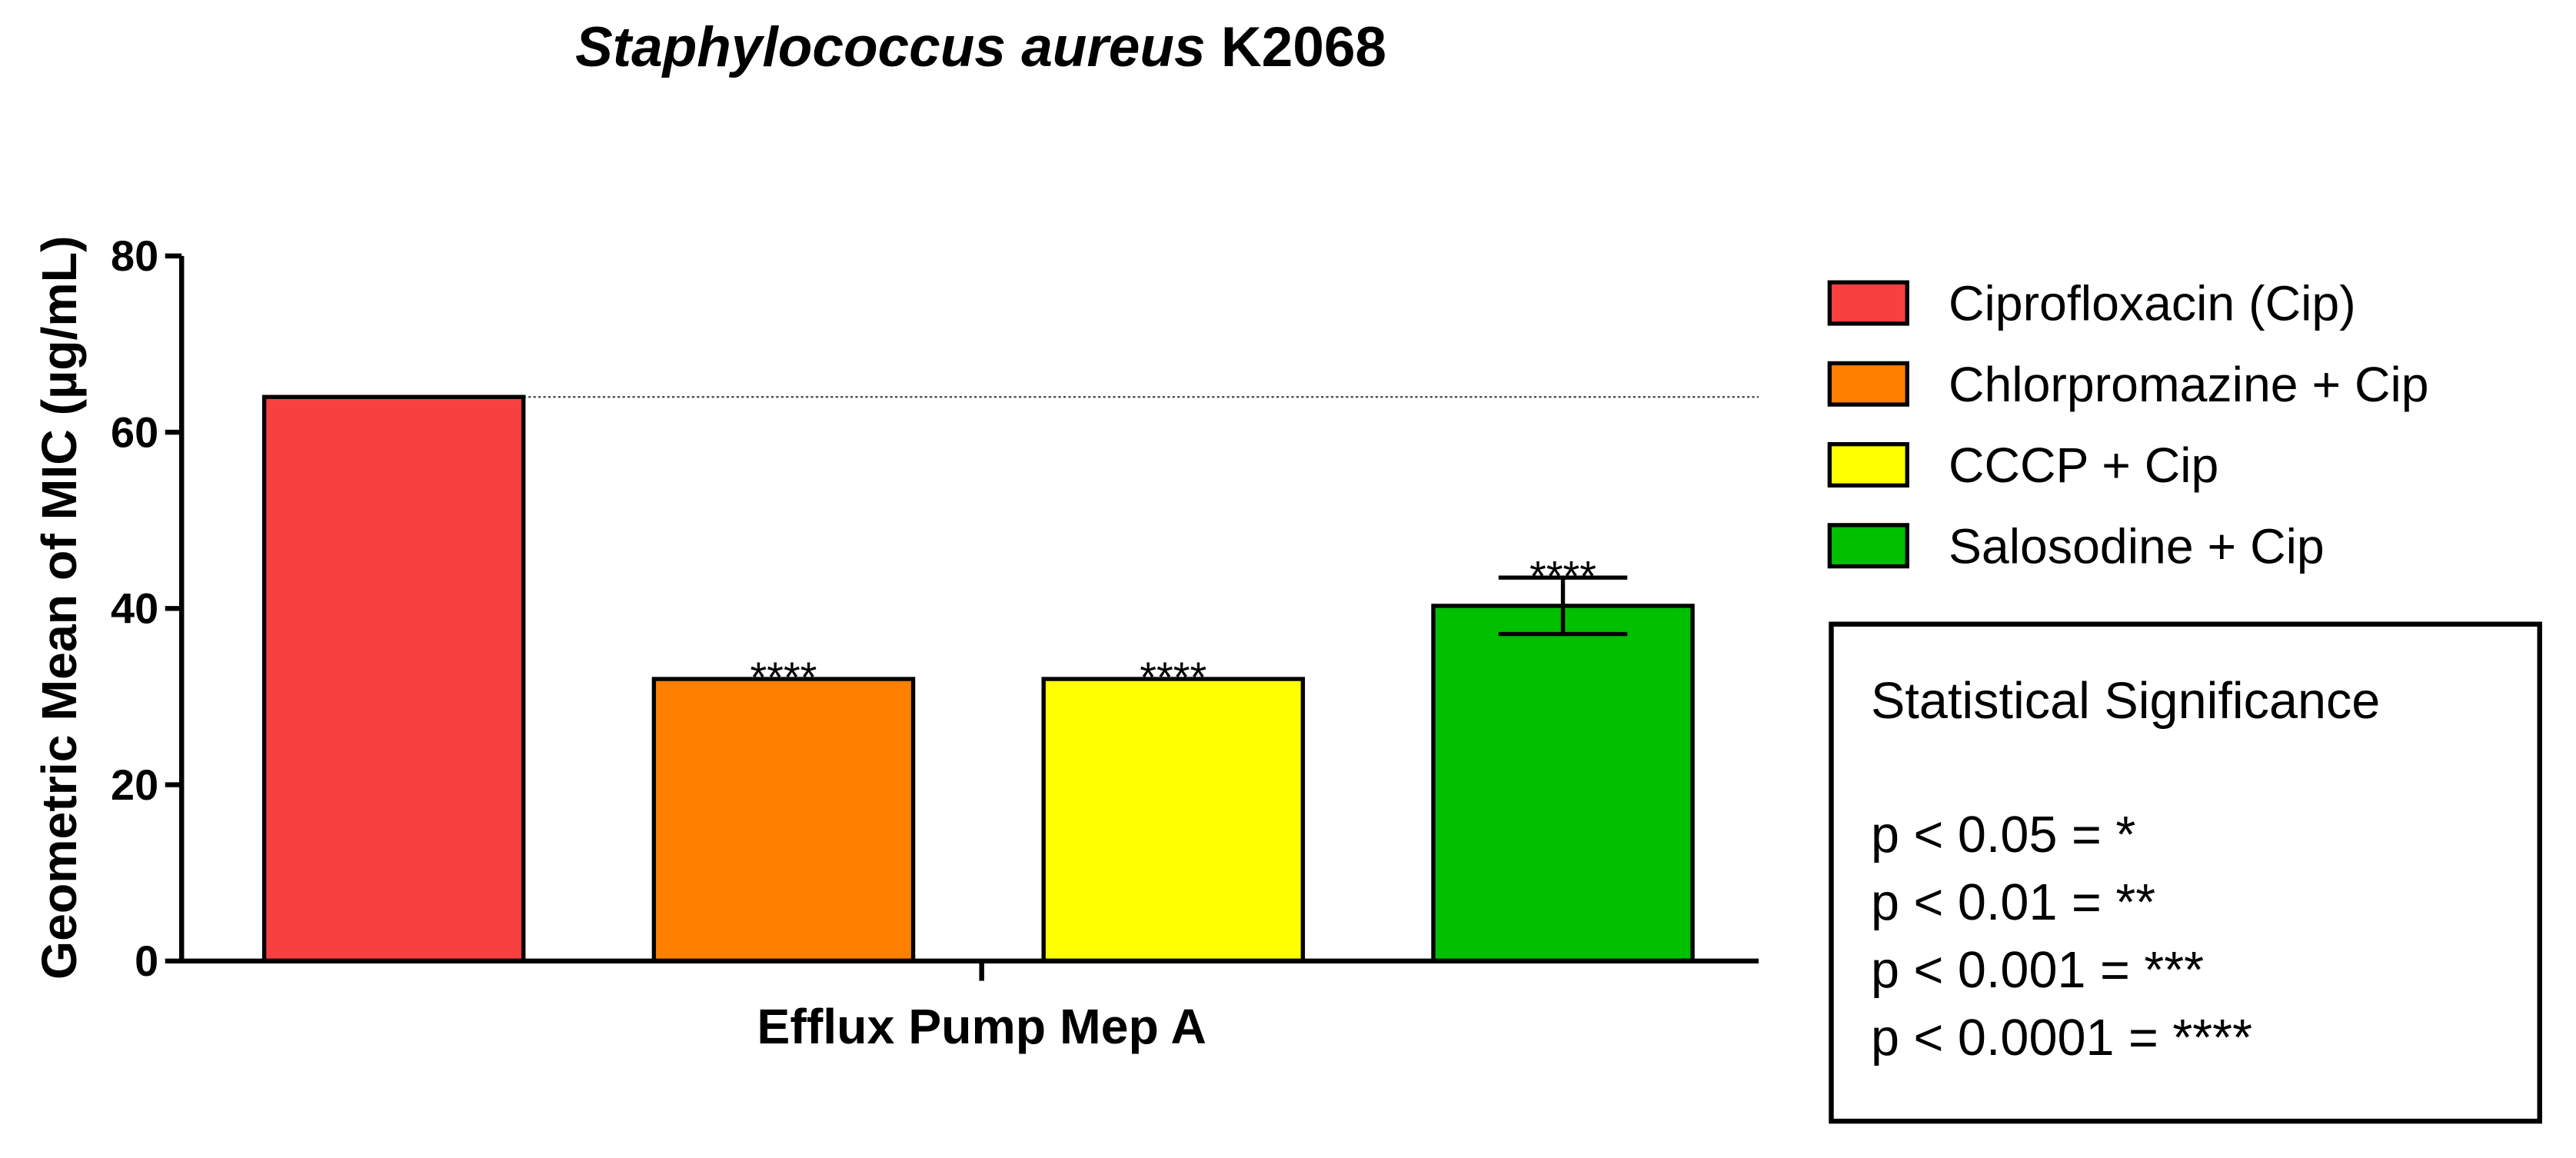 The width and height of the screenshot is (2576, 1158). I want to click on significance-line: p < 0.001 = ***, so click(2037, 970).